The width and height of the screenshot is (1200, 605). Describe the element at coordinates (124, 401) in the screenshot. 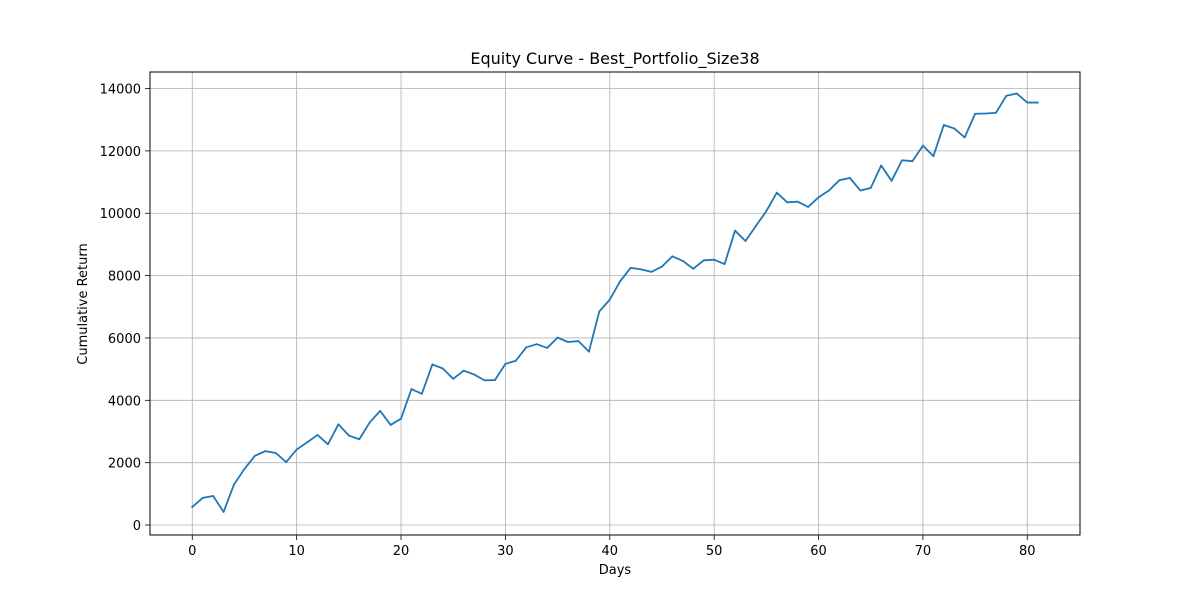

I see `y-tick-label: 4000` at that location.